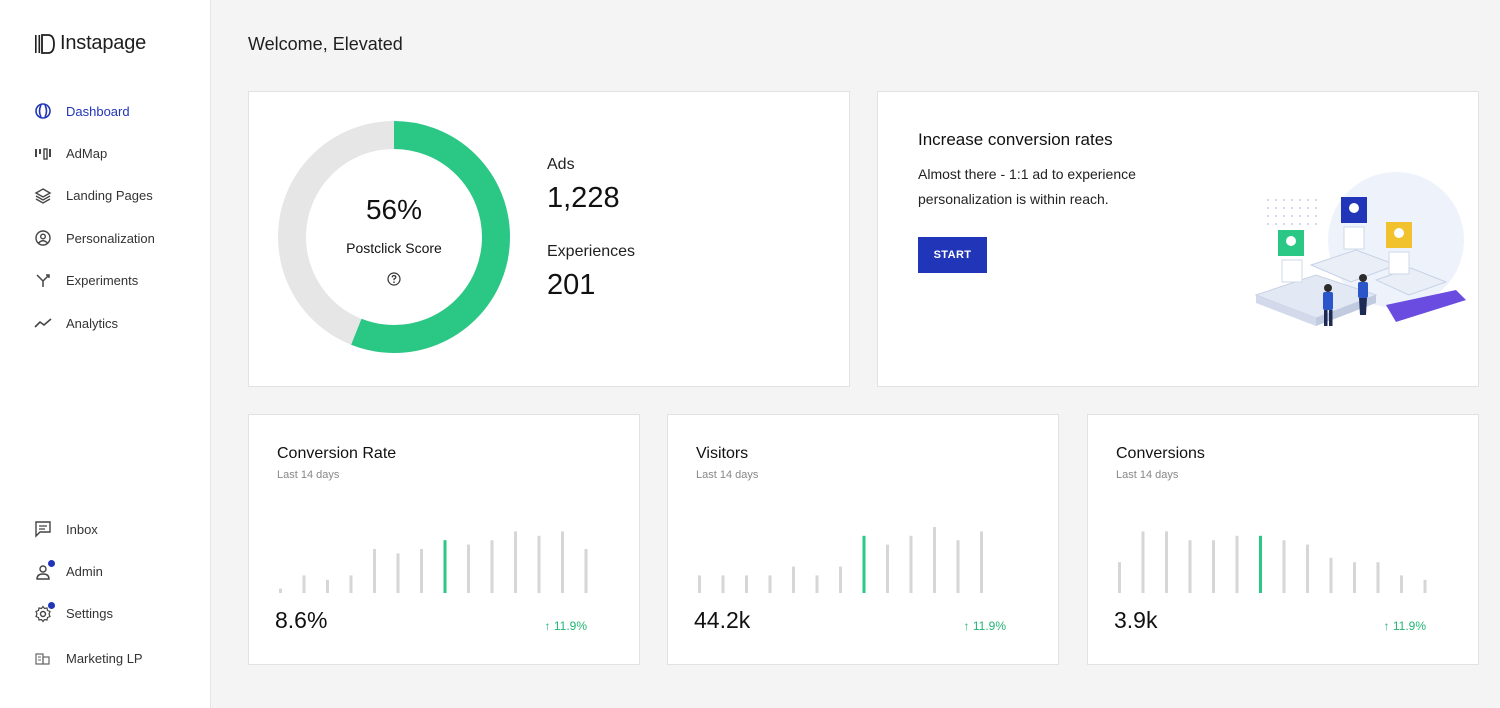  Describe the element at coordinates (89, 614) in the screenshot. I see `sidebar-item-label: Settings` at that location.